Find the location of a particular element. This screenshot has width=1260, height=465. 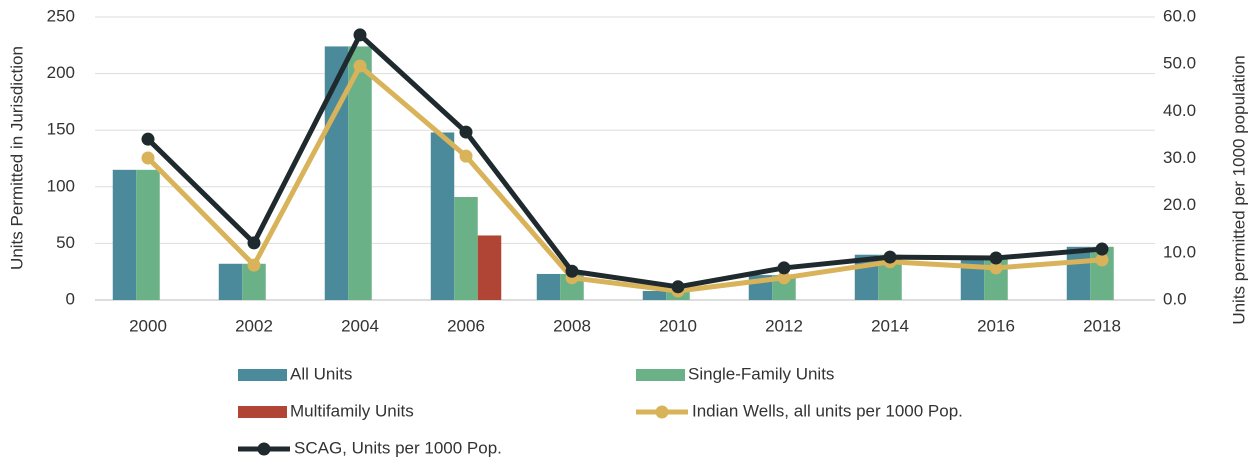

y2-tick-label: 20.0 is located at coordinates (1179, 204).